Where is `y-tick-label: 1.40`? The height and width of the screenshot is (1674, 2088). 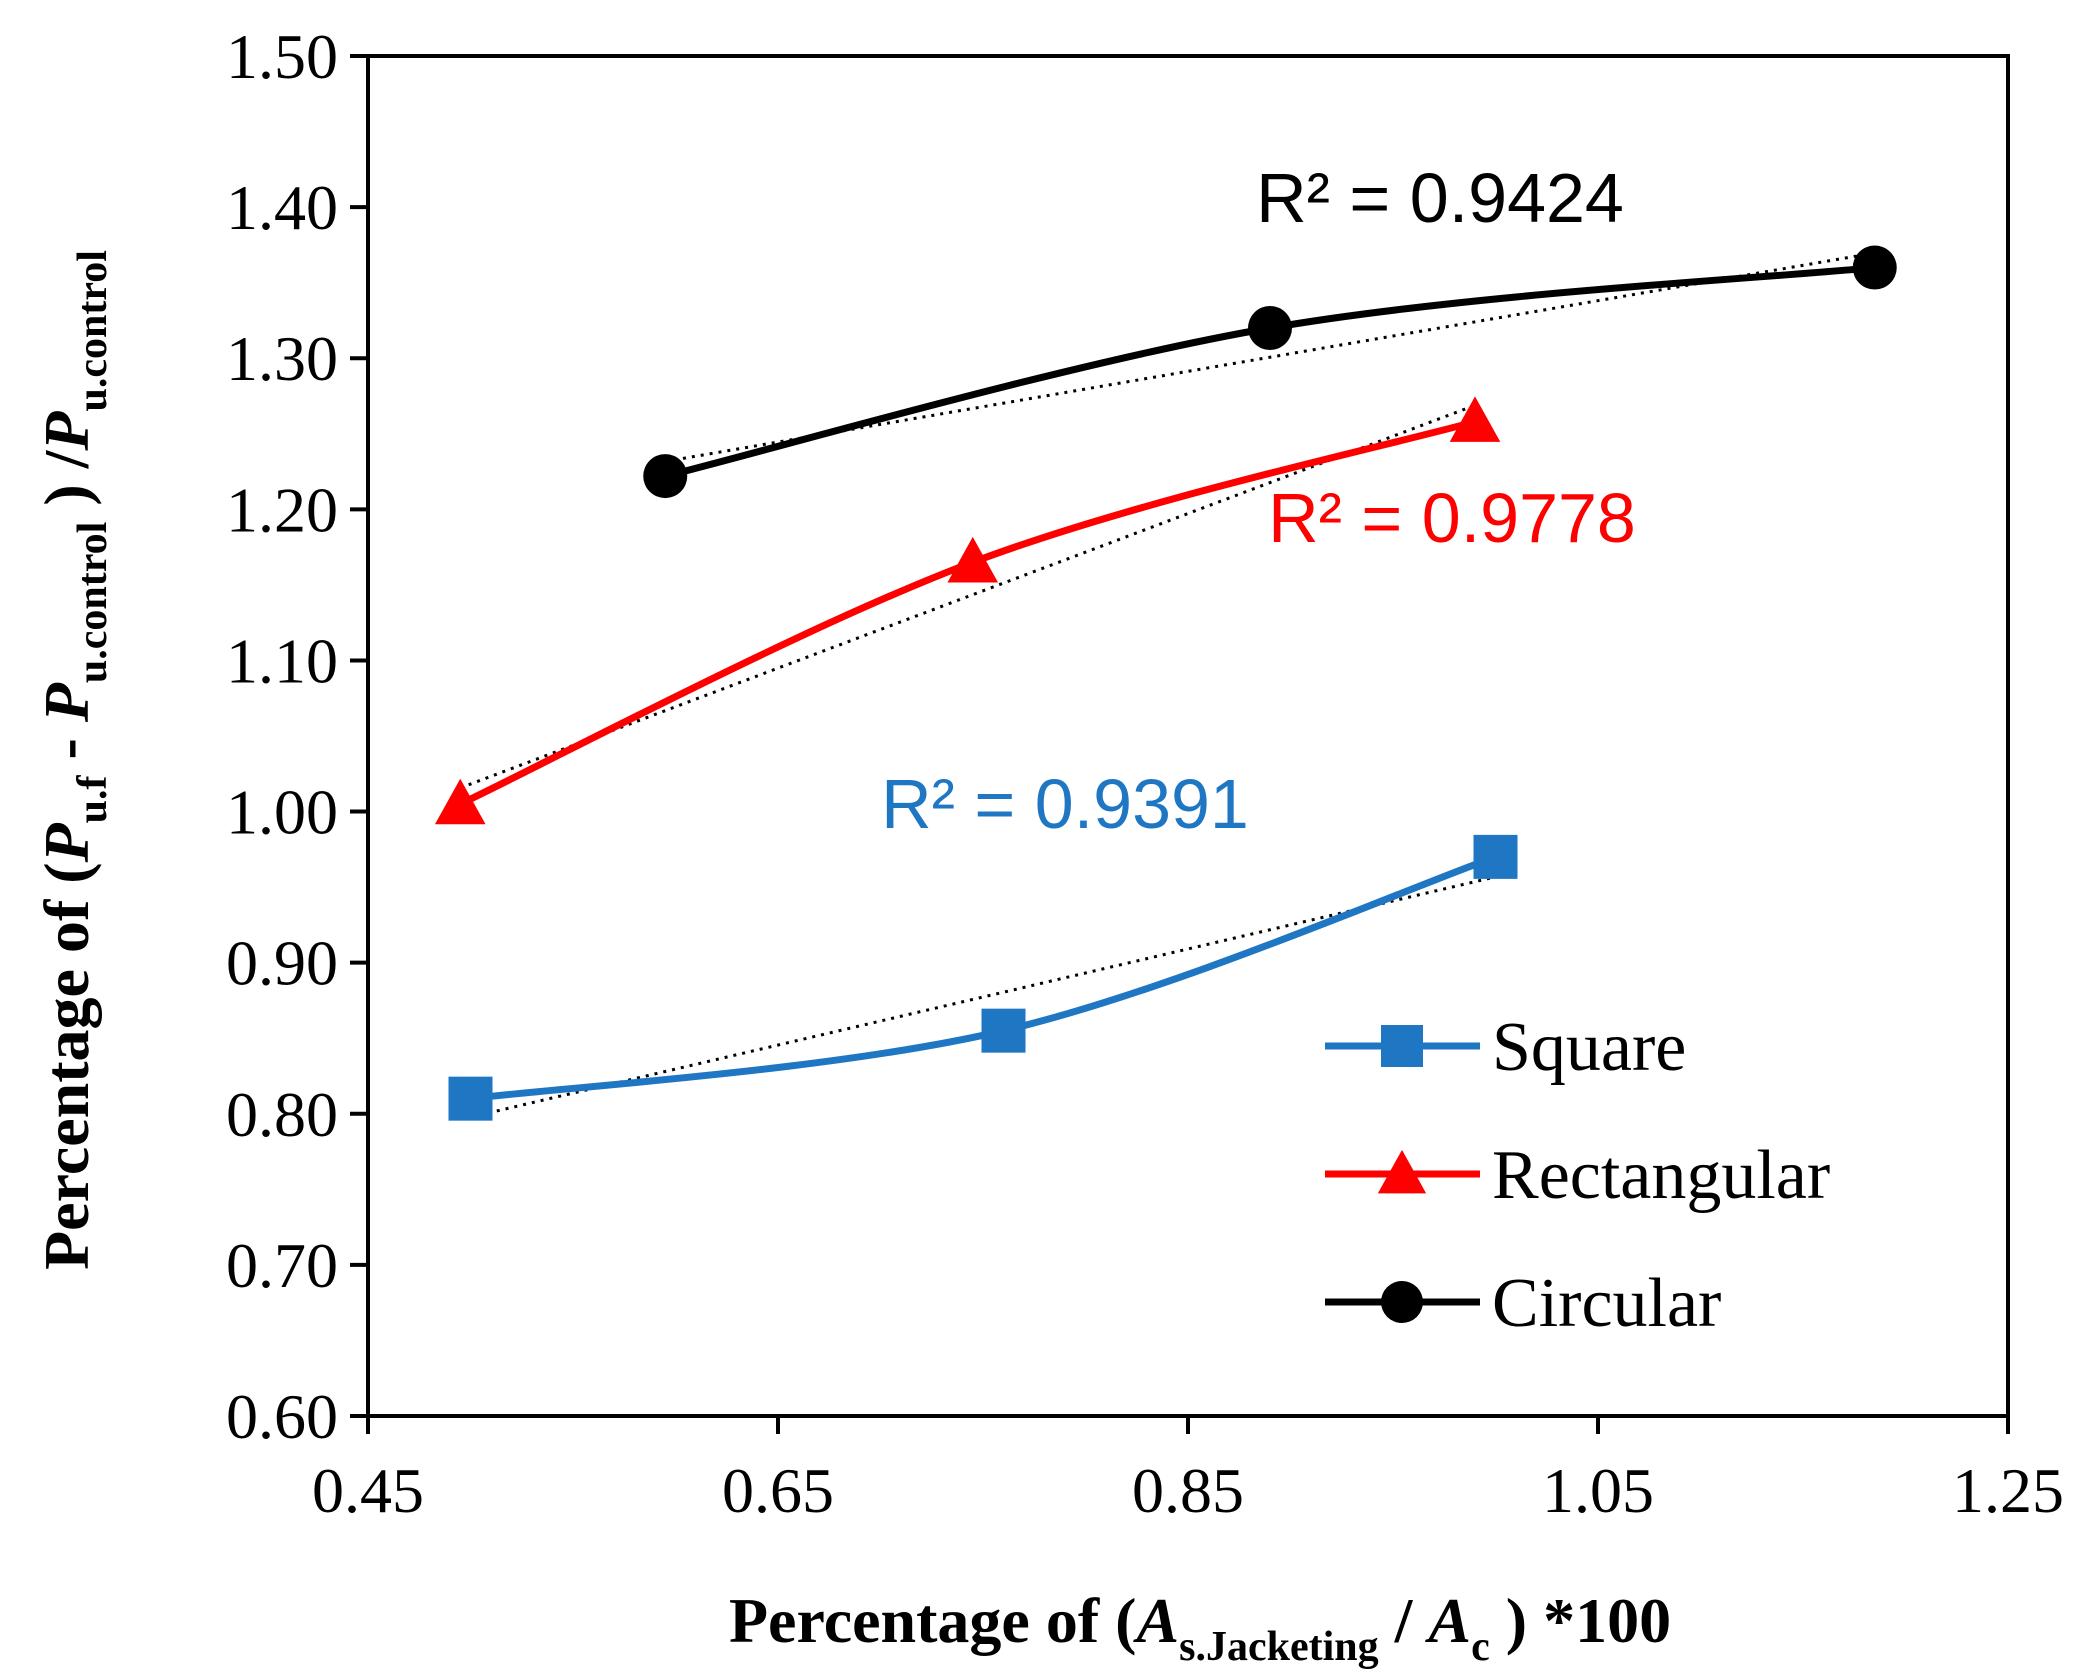 y-tick-label: 1.40 is located at coordinates (282, 207).